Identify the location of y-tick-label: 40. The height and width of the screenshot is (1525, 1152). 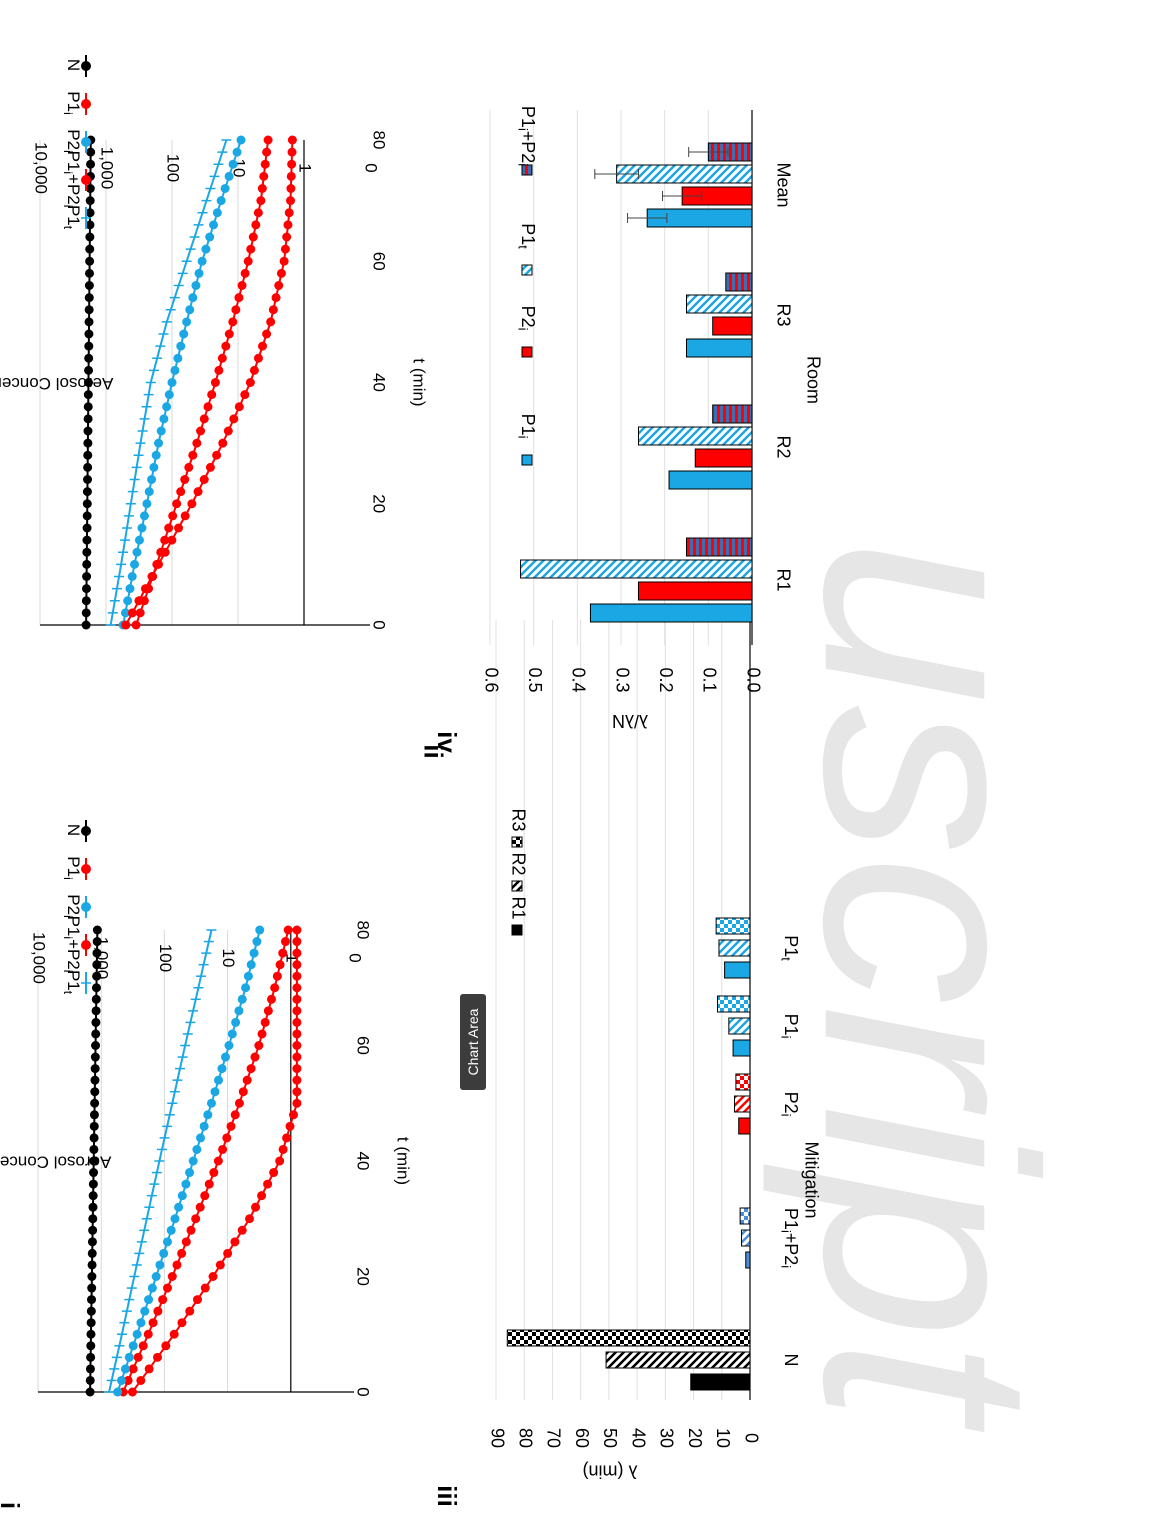
(638, 1438).